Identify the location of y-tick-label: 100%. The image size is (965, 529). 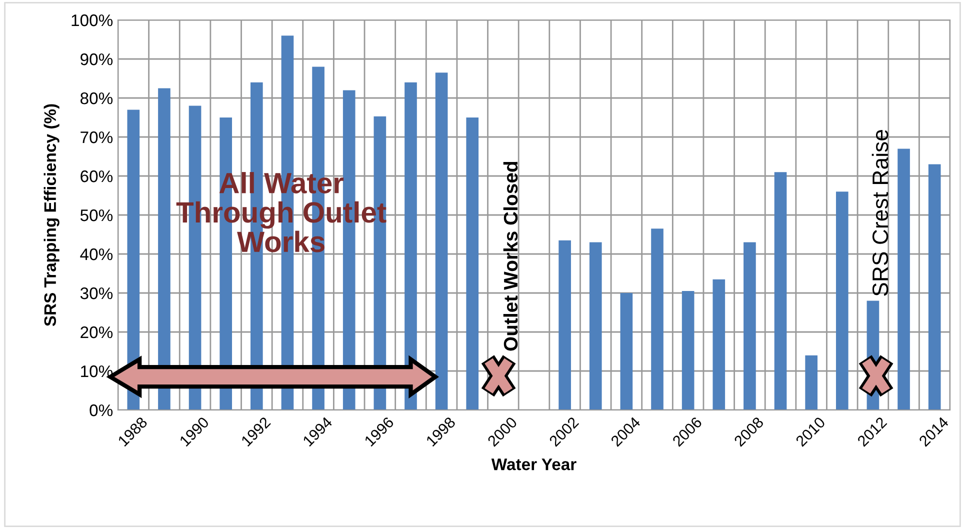
(92, 20).